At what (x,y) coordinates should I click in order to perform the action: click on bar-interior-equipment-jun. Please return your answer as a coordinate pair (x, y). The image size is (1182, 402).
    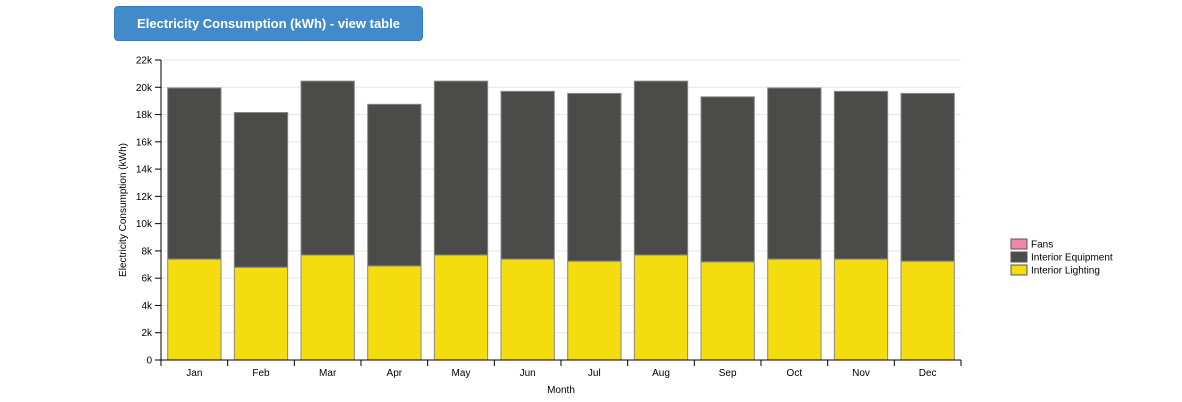
    Looking at the image, I should click on (527, 175).